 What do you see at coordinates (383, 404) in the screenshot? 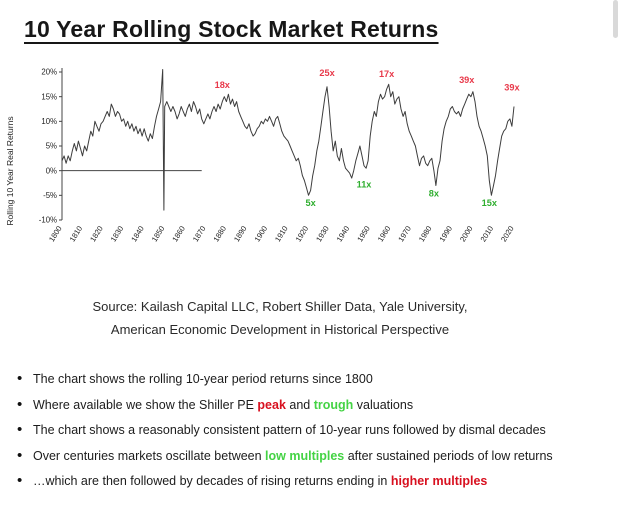
I see `bullet-text: valuations` at bounding box center [383, 404].